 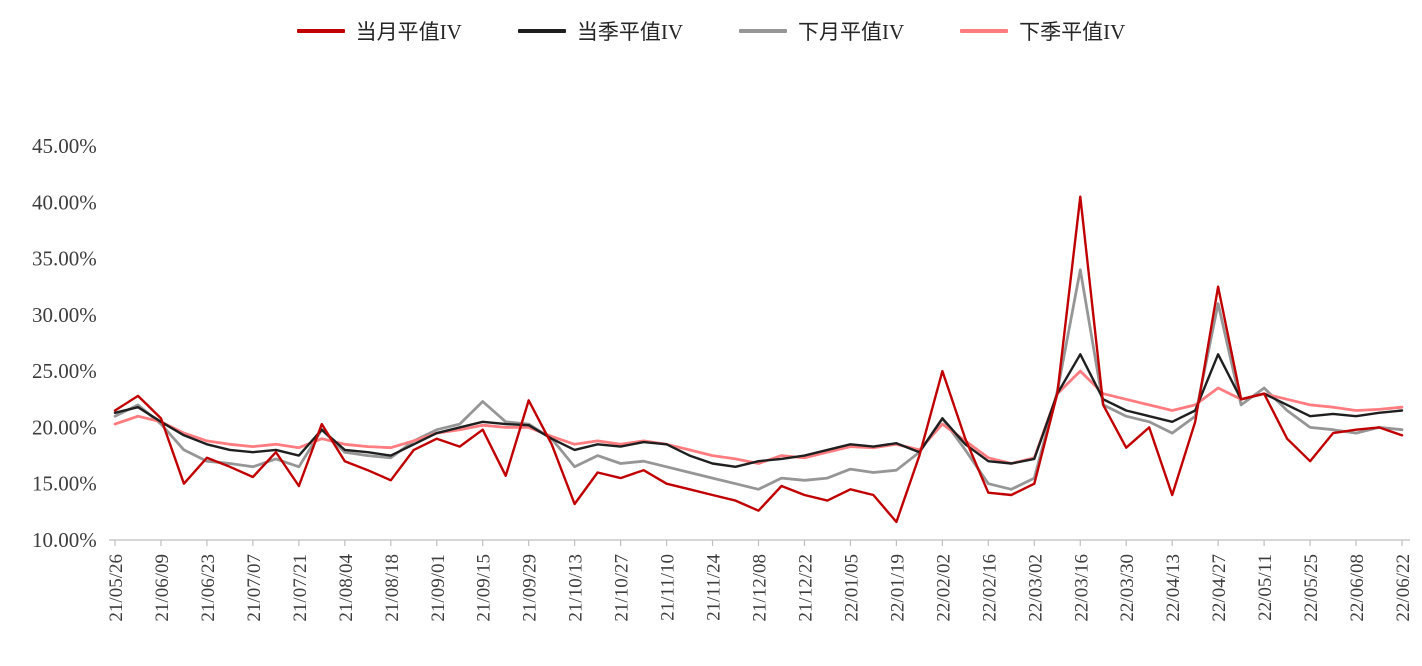 I want to click on legend-swatch-next-quarter, so click(x=984, y=31).